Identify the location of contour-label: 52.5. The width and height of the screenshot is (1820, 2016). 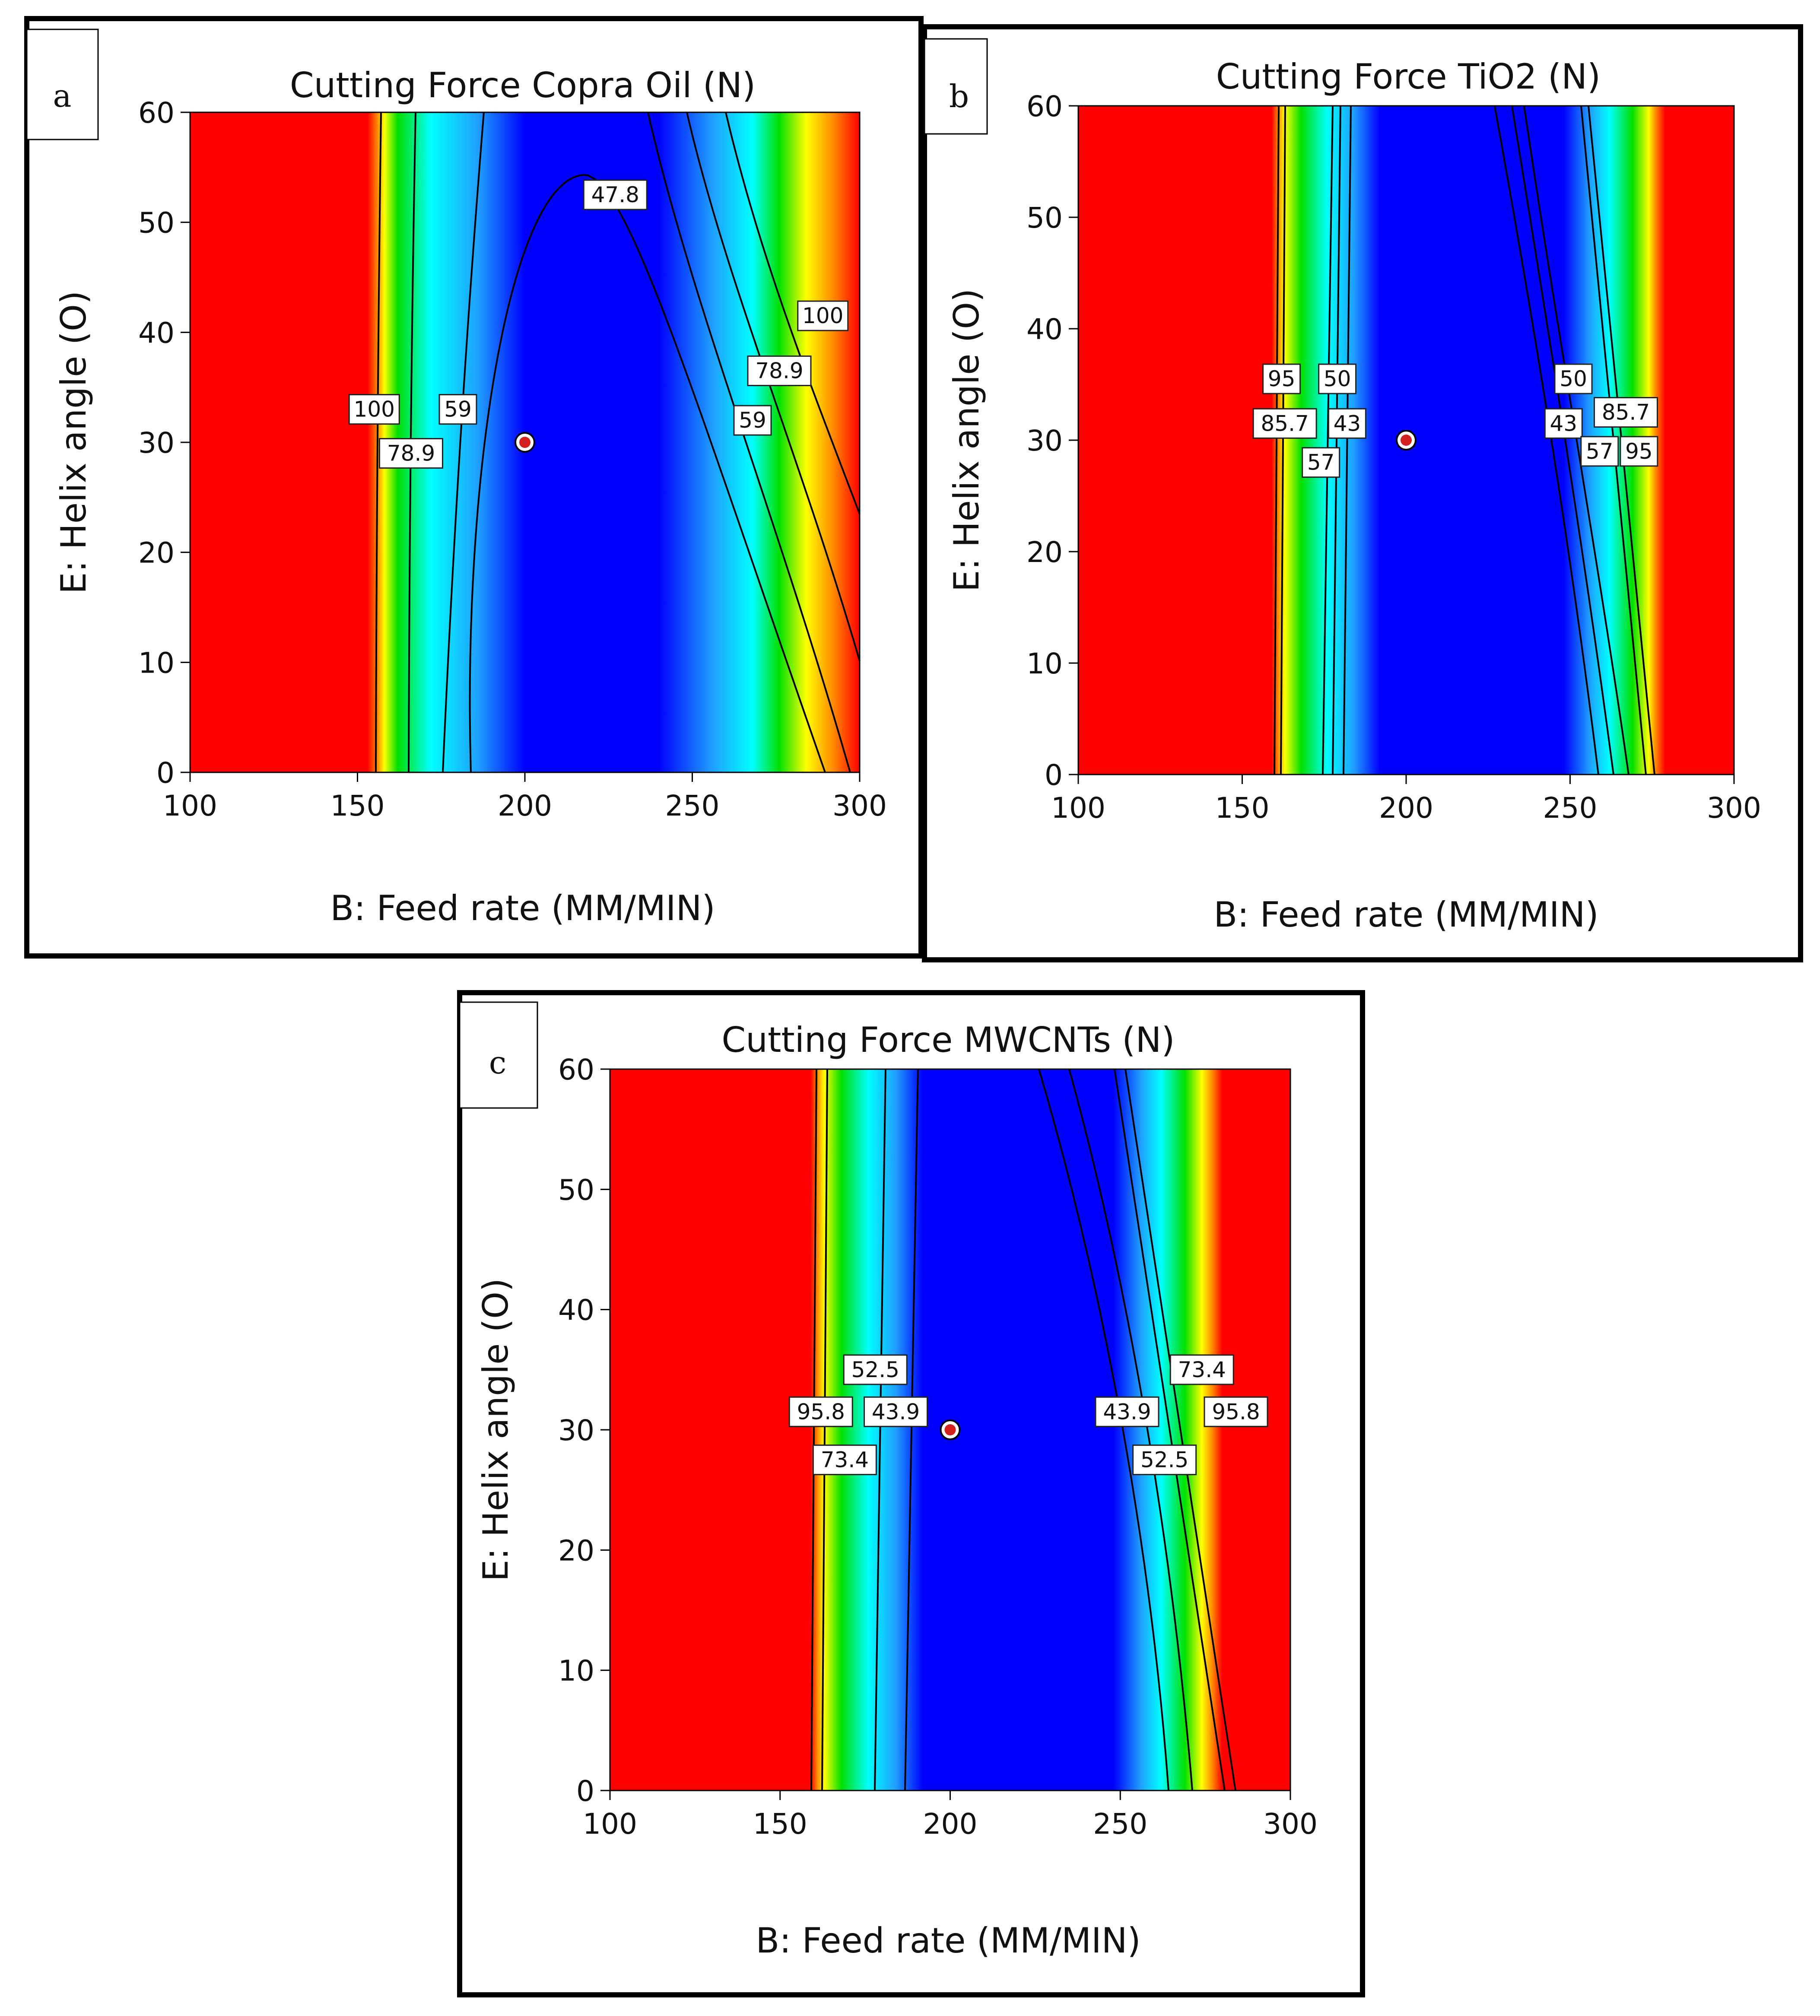
(1164, 1460).